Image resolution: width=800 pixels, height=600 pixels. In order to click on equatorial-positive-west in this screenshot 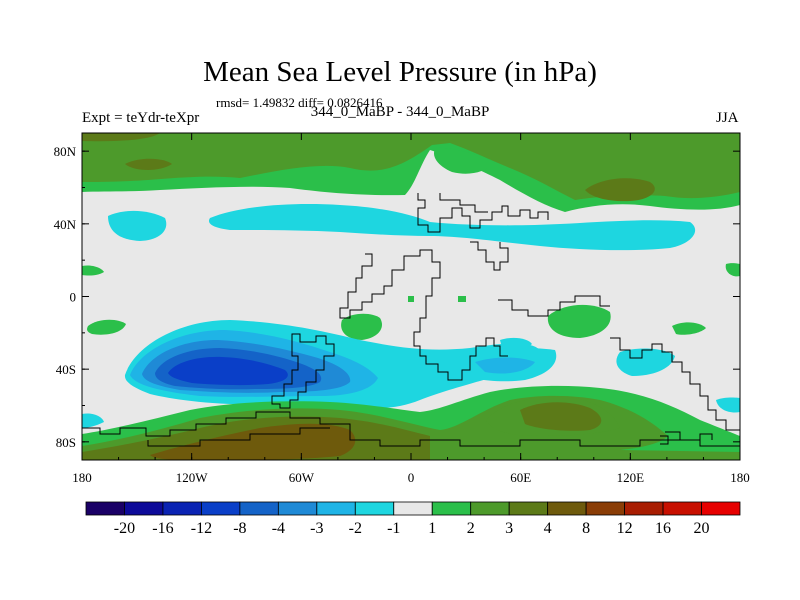, I will do `click(106, 327)`.